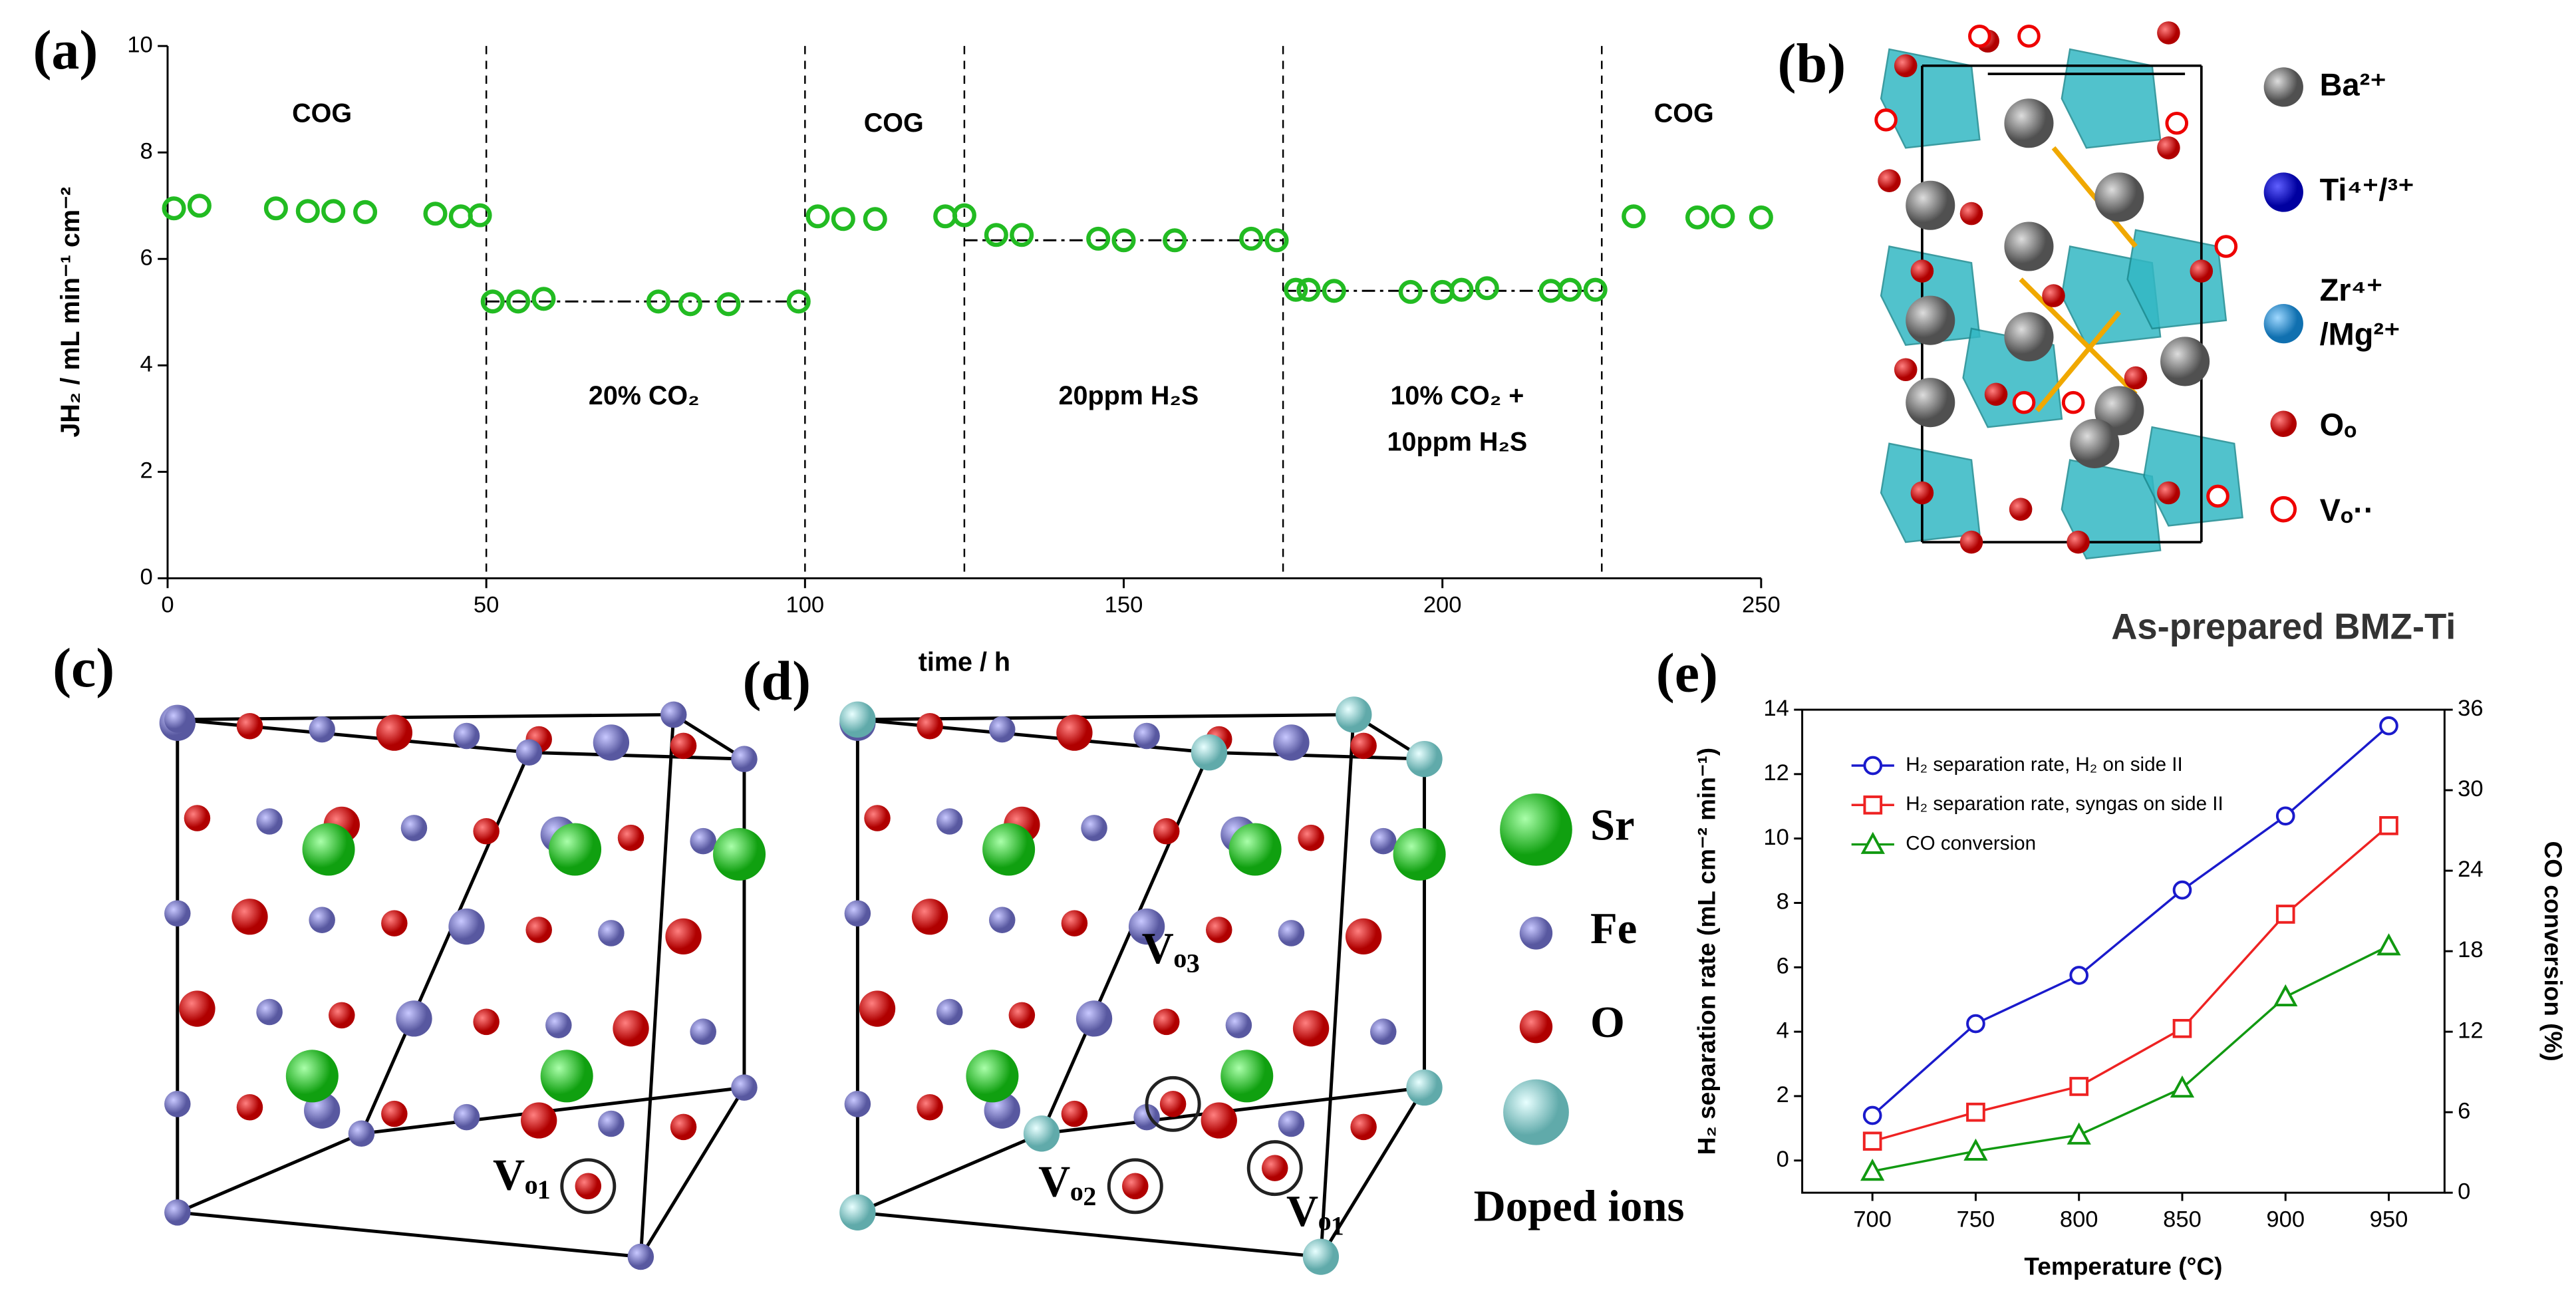  What do you see at coordinates (894, 123) in the screenshot?
I see `annotation: COG` at bounding box center [894, 123].